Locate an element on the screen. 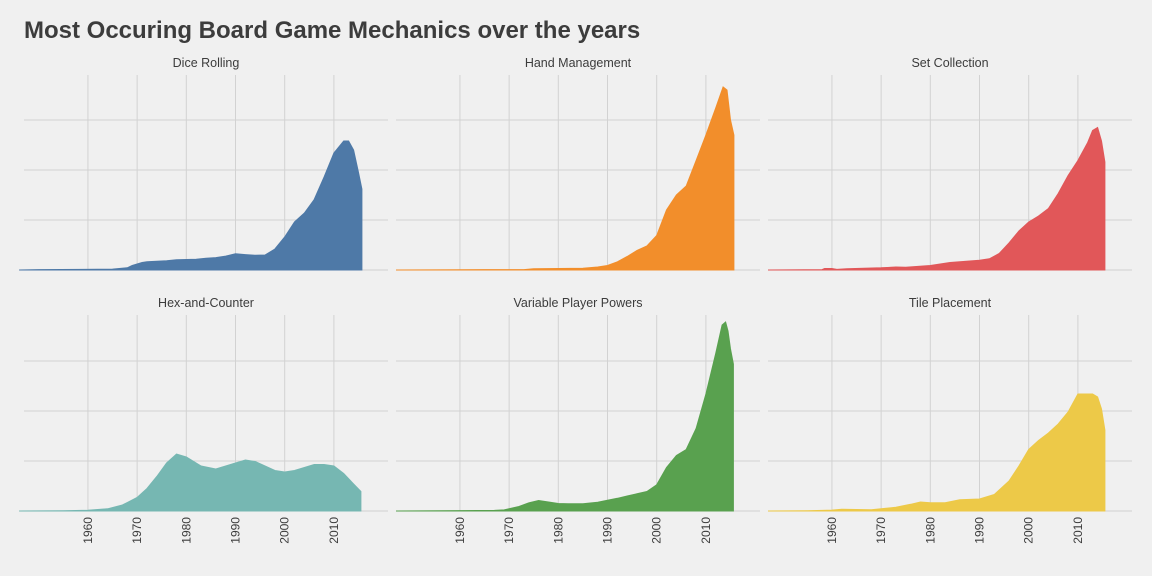 The width and height of the screenshot is (1152, 576). facet-label: Hand Management is located at coordinates (578, 63).